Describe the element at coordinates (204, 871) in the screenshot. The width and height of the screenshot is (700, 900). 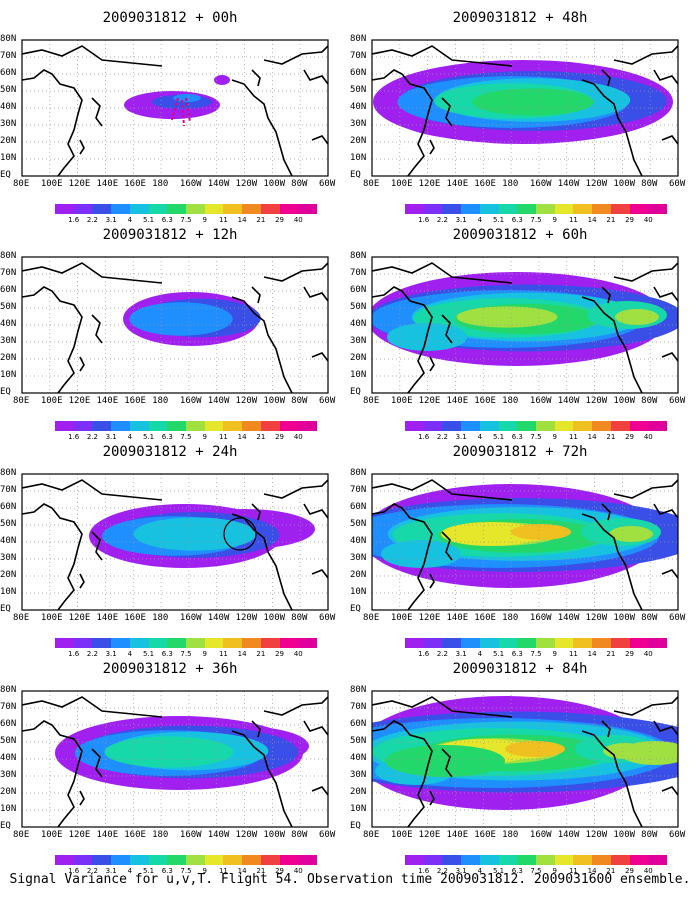
I see `colorbar-label: 9` at that location.